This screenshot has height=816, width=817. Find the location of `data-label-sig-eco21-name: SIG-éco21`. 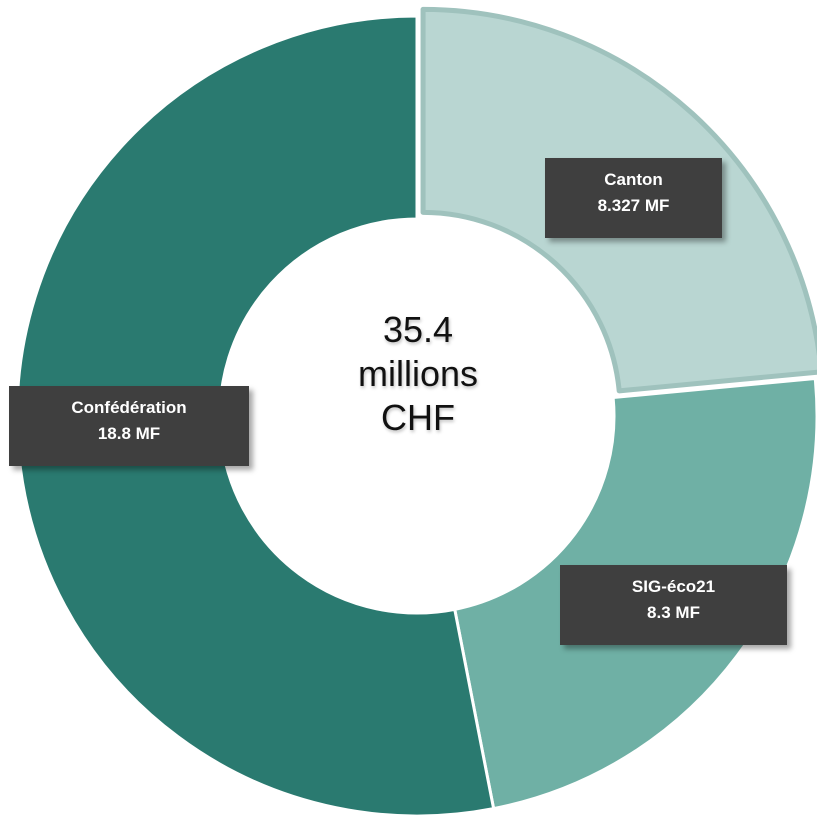

data-label-sig-eco21-name: SIG-éco21 is located at coordinates (673, 586).